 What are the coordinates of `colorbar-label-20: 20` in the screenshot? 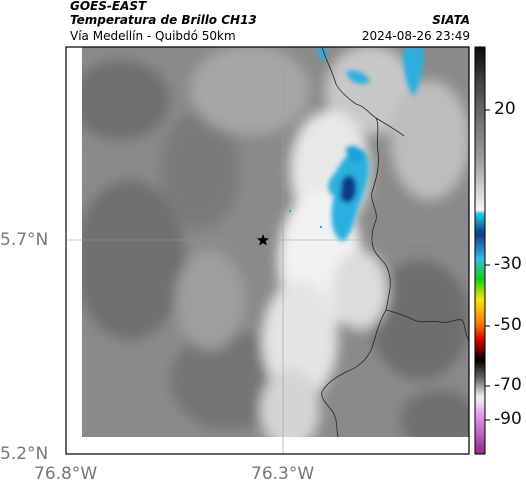 It's located at (505, 109).